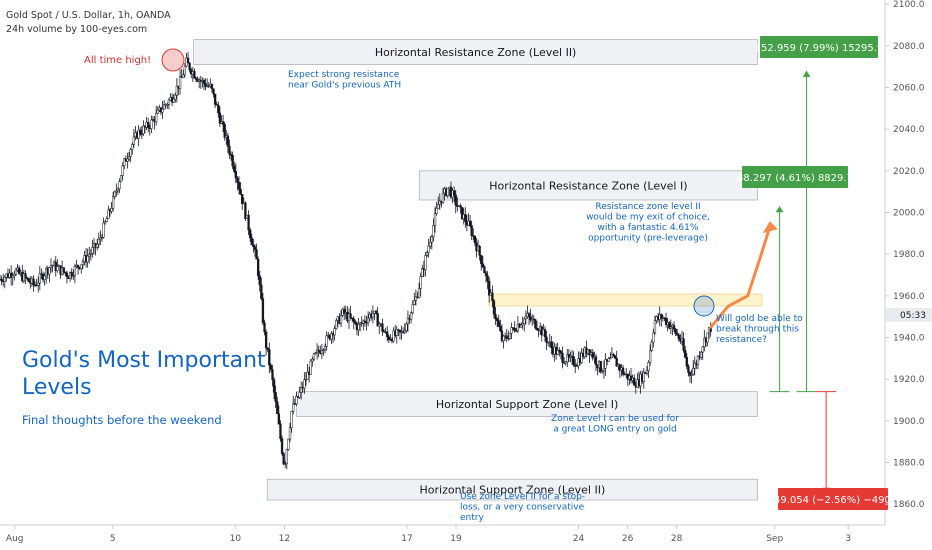 The image size is (932, 550). Describe the element at coordinates (527, 404) in the screenshot. I see `zone-label-sup1: Horizontal Support Zone (Level I)` at that location.